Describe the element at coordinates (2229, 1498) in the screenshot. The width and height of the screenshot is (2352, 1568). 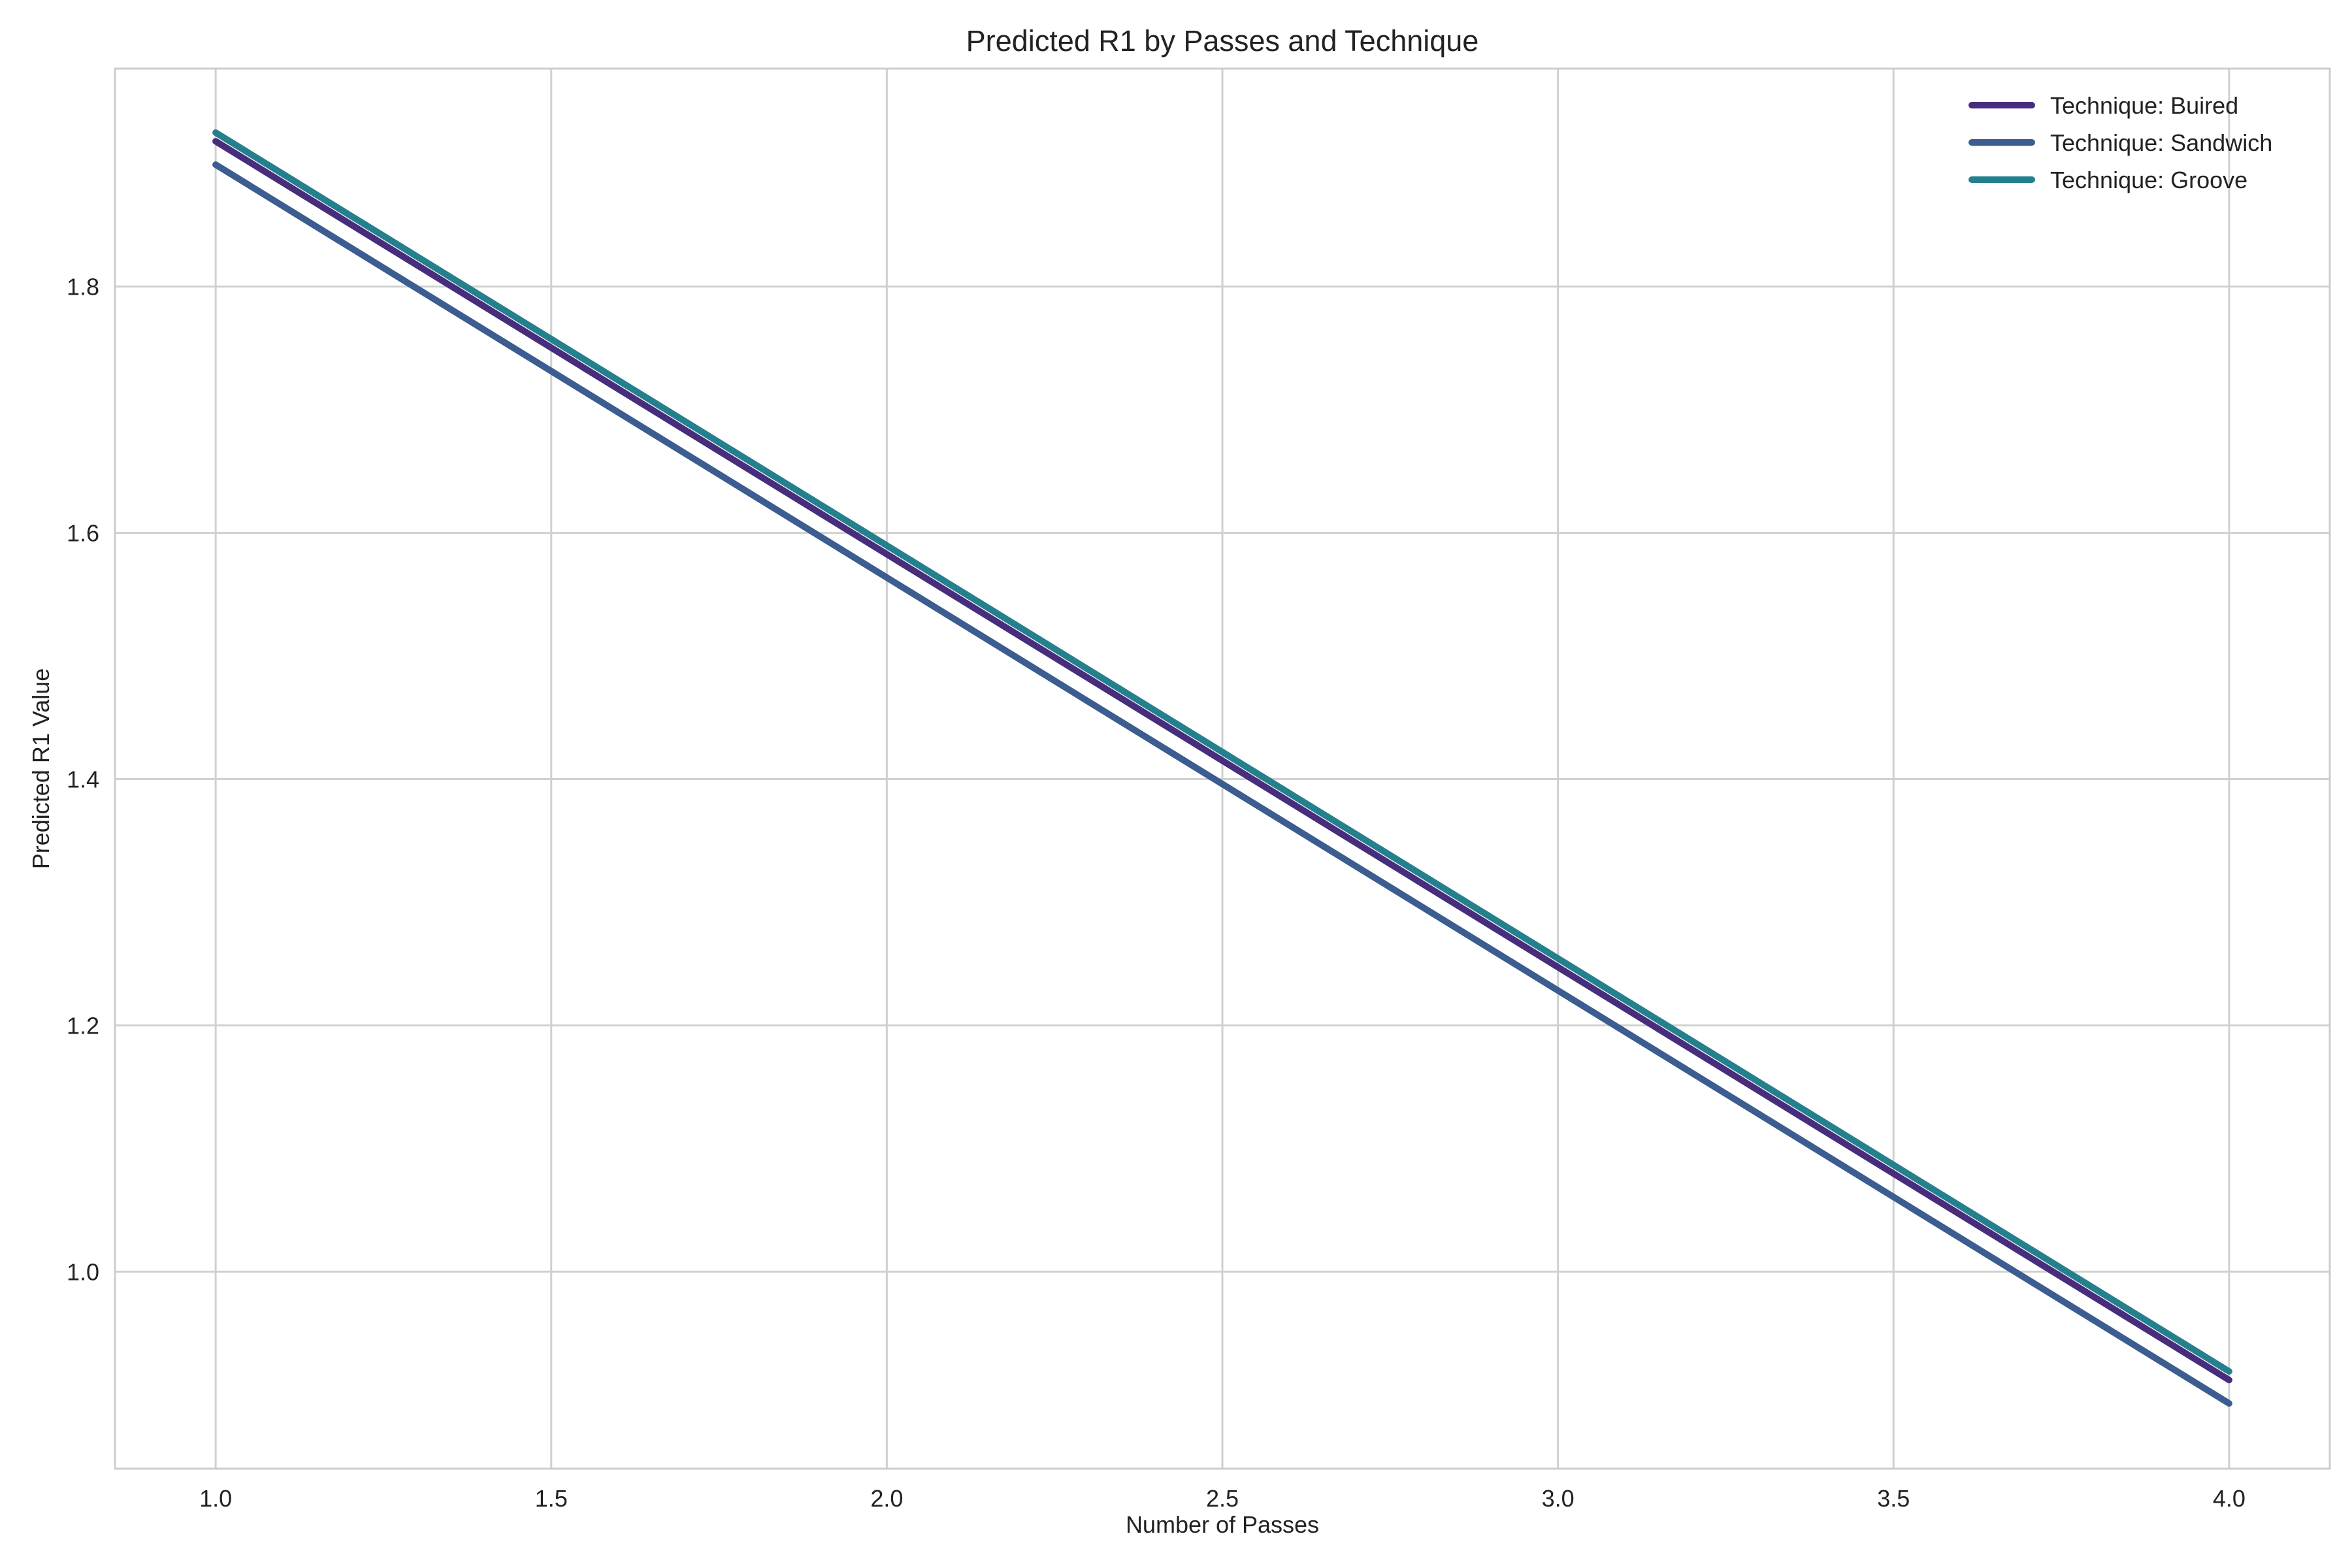
I see `x-tick-label: 4.0` at that location.